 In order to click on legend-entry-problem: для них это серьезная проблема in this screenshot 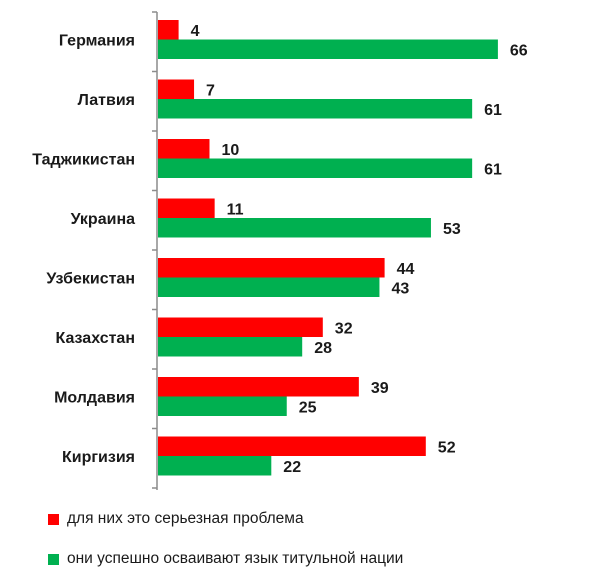, I will do `click(176, 519)`.